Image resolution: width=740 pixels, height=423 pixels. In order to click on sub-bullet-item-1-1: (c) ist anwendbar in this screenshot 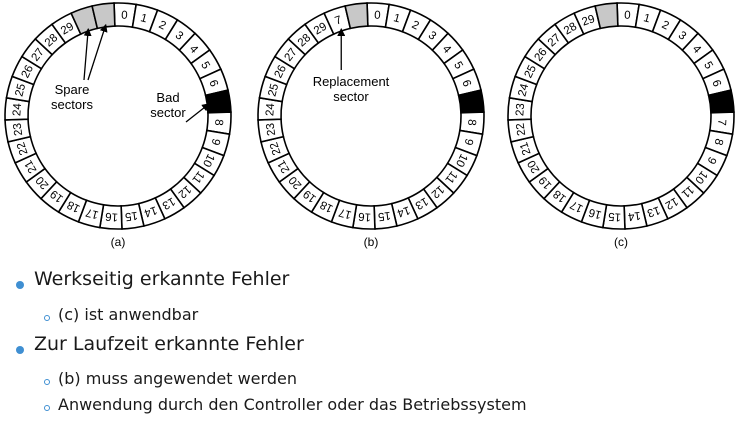, I will do `click(128, 314)`.